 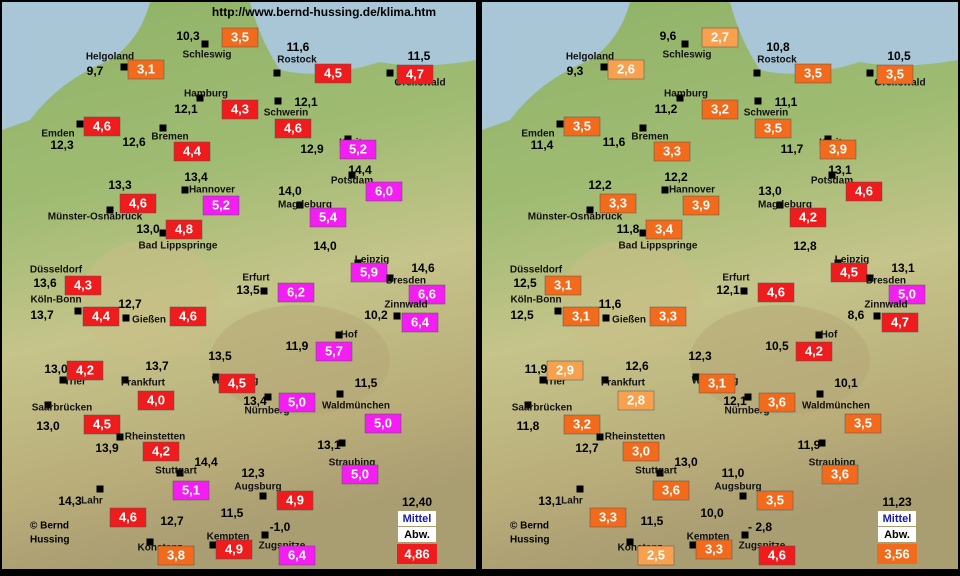 I want to click on anomaly-value: 6,6, so click(x=427, y=293).